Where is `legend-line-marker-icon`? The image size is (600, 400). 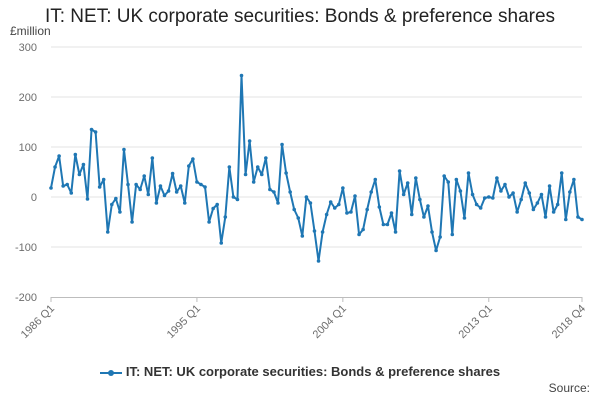
legend-line-marker-icon is located at coordinates (110, 372).